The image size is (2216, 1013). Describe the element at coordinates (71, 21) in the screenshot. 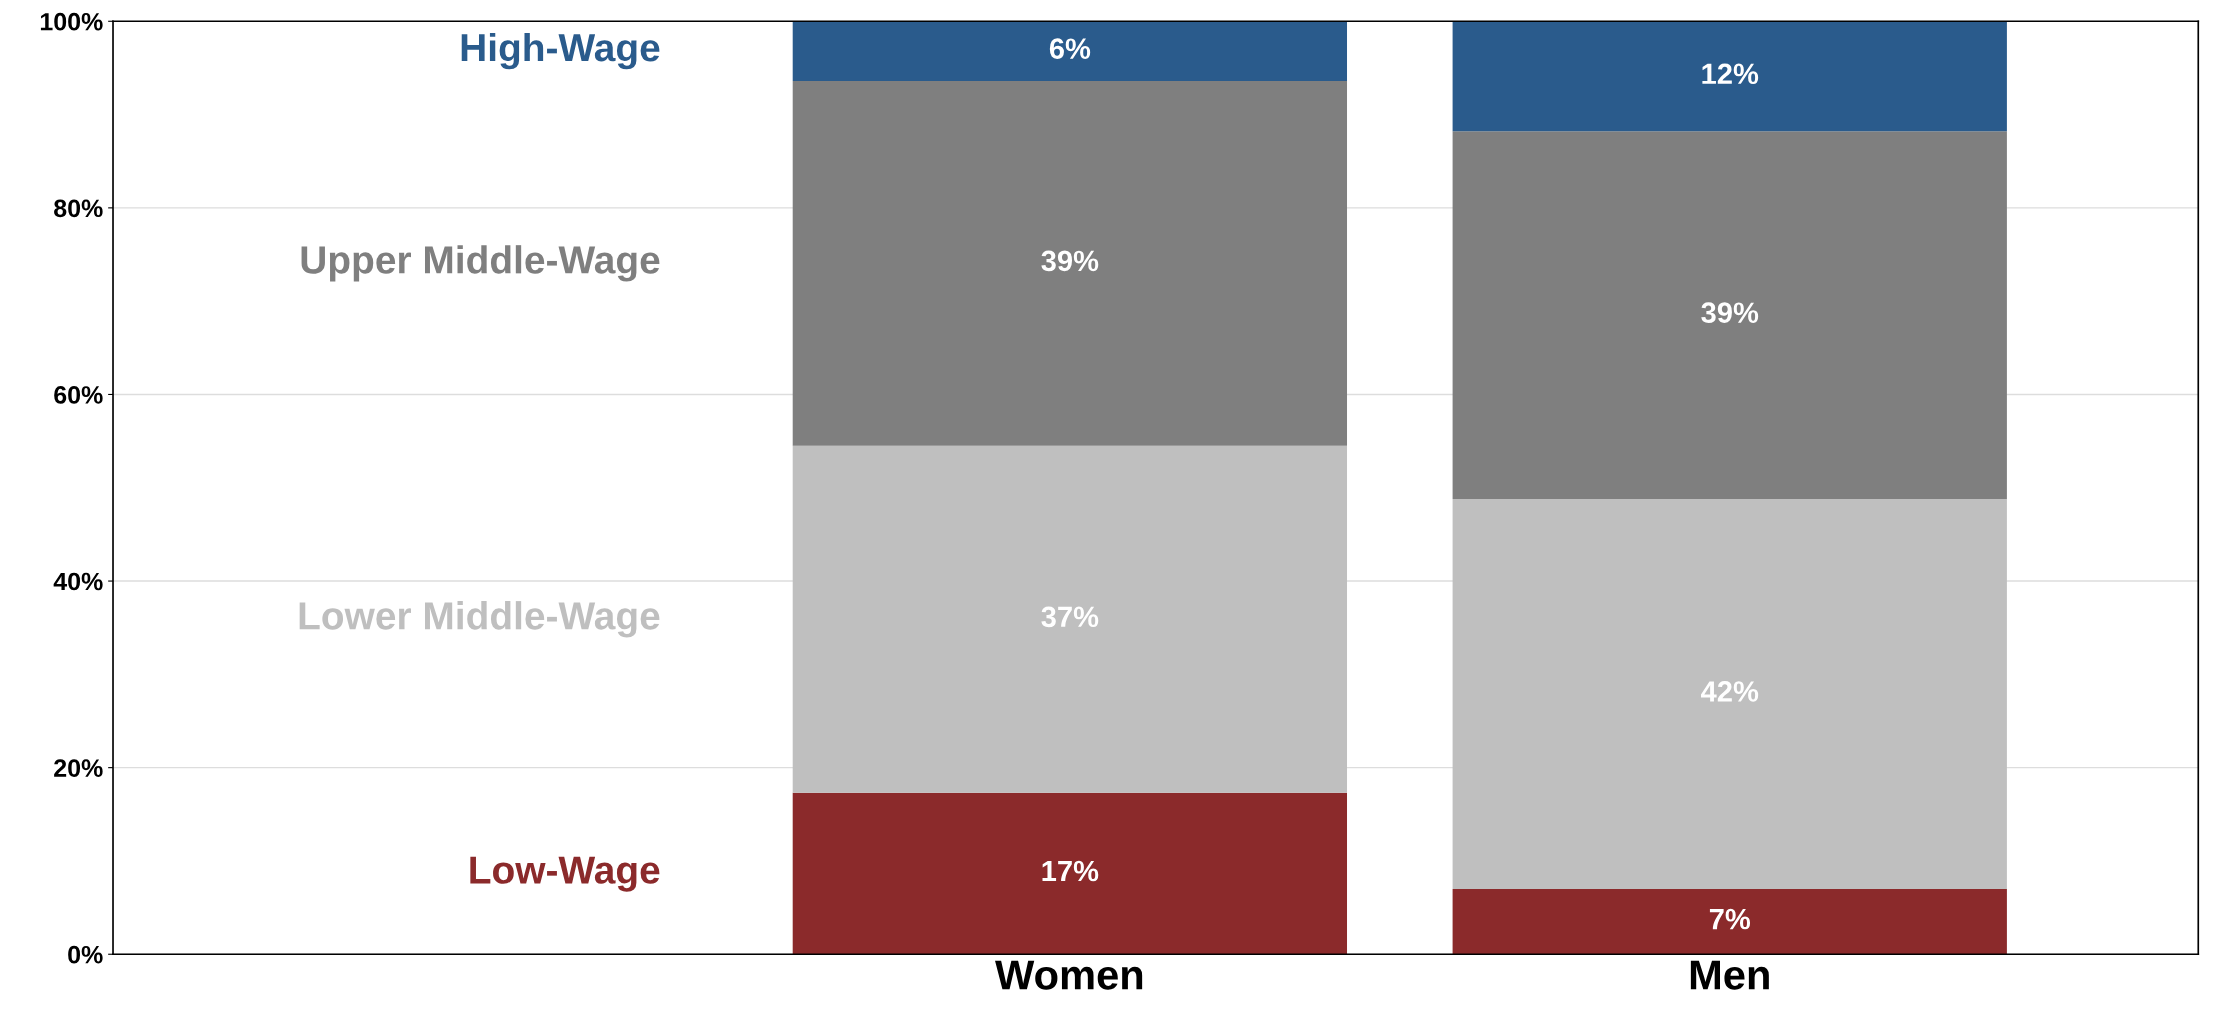

I see `y-tick-label: 100%` at that location.